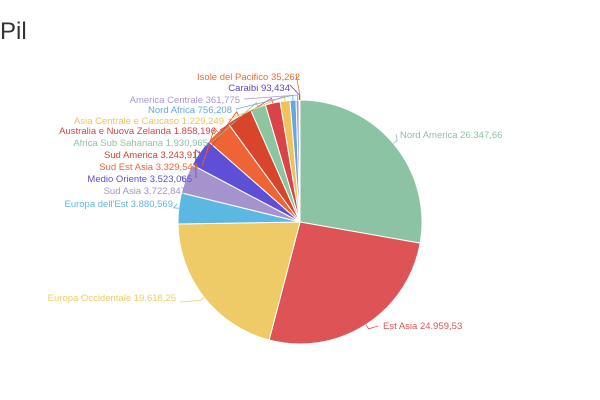  I want to click on slice-label: Africa Sub Sahariana 1.930,965, so click(140, 143).